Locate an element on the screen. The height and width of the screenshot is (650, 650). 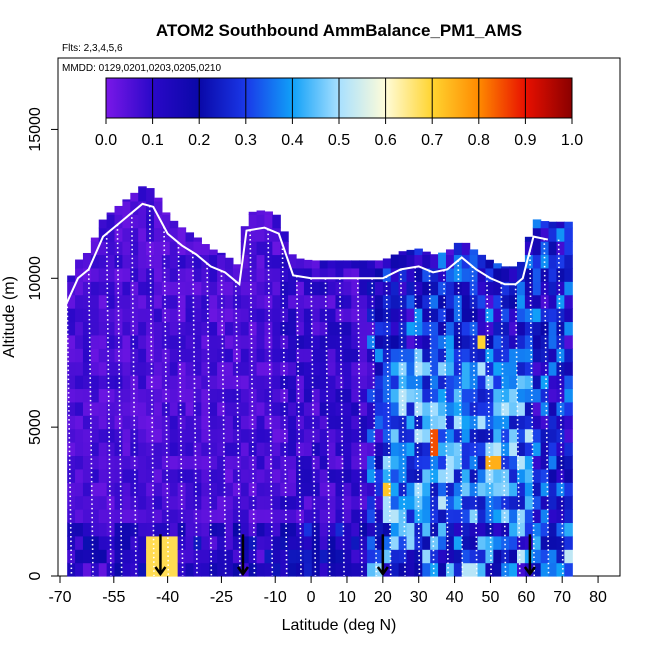
arrow-head is located at coordinates (160, 571).